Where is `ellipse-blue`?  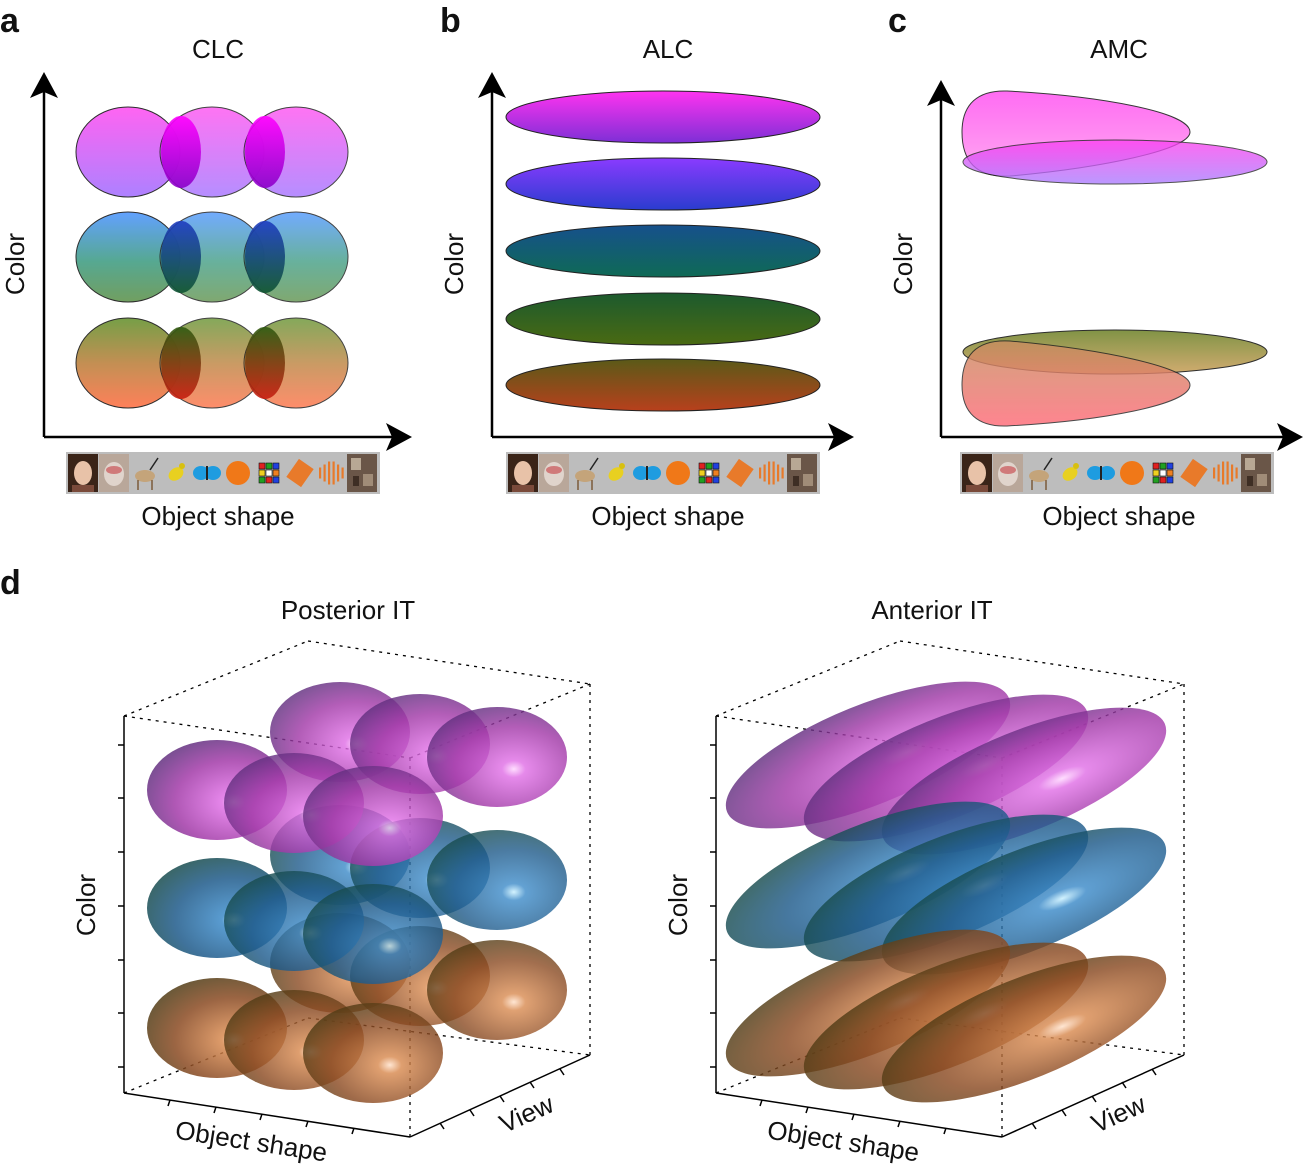
ellipse-blue is located at coordinates (663, 184).